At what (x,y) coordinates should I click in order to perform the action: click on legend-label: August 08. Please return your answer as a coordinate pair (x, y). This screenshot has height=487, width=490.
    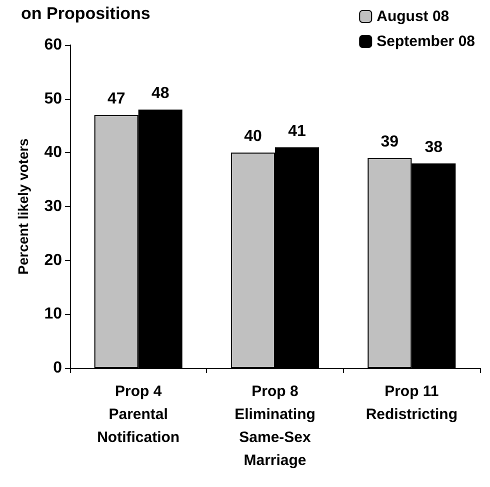
    Looking at the image, I should click on (413, 16).